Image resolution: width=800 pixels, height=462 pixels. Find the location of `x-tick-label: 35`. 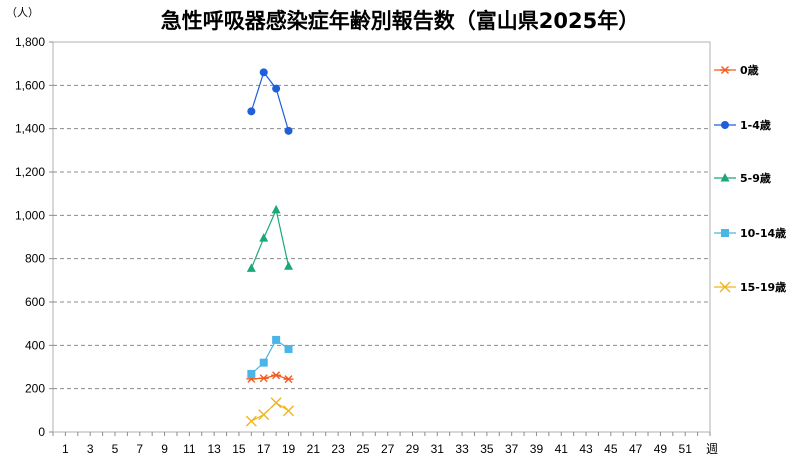

x-tick-label: 35 is located at coordinates (487, 449).